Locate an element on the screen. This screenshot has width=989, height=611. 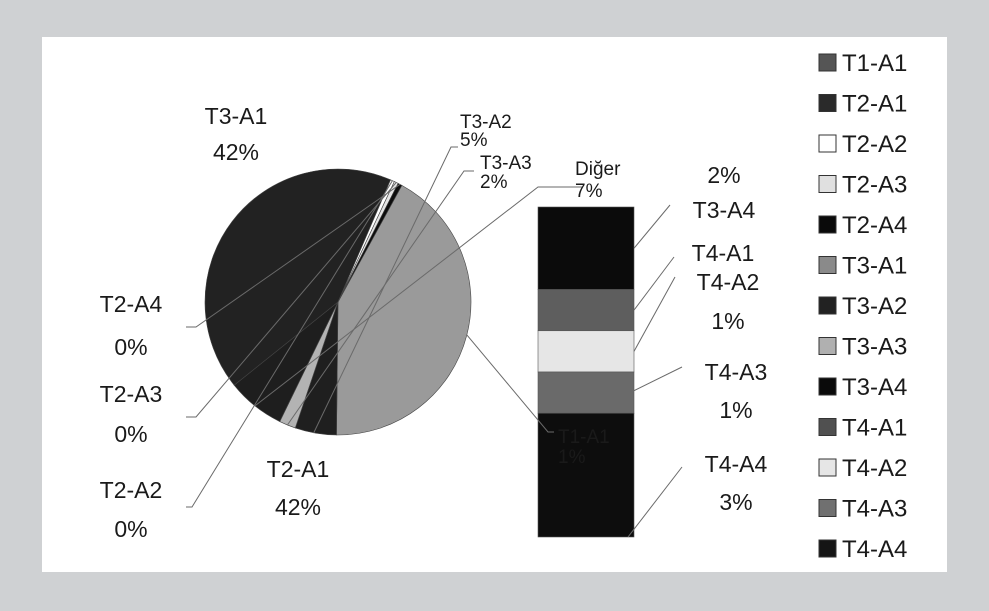
legend-item-t3-a2: T3-A2 is located at coordinates (862, 306).